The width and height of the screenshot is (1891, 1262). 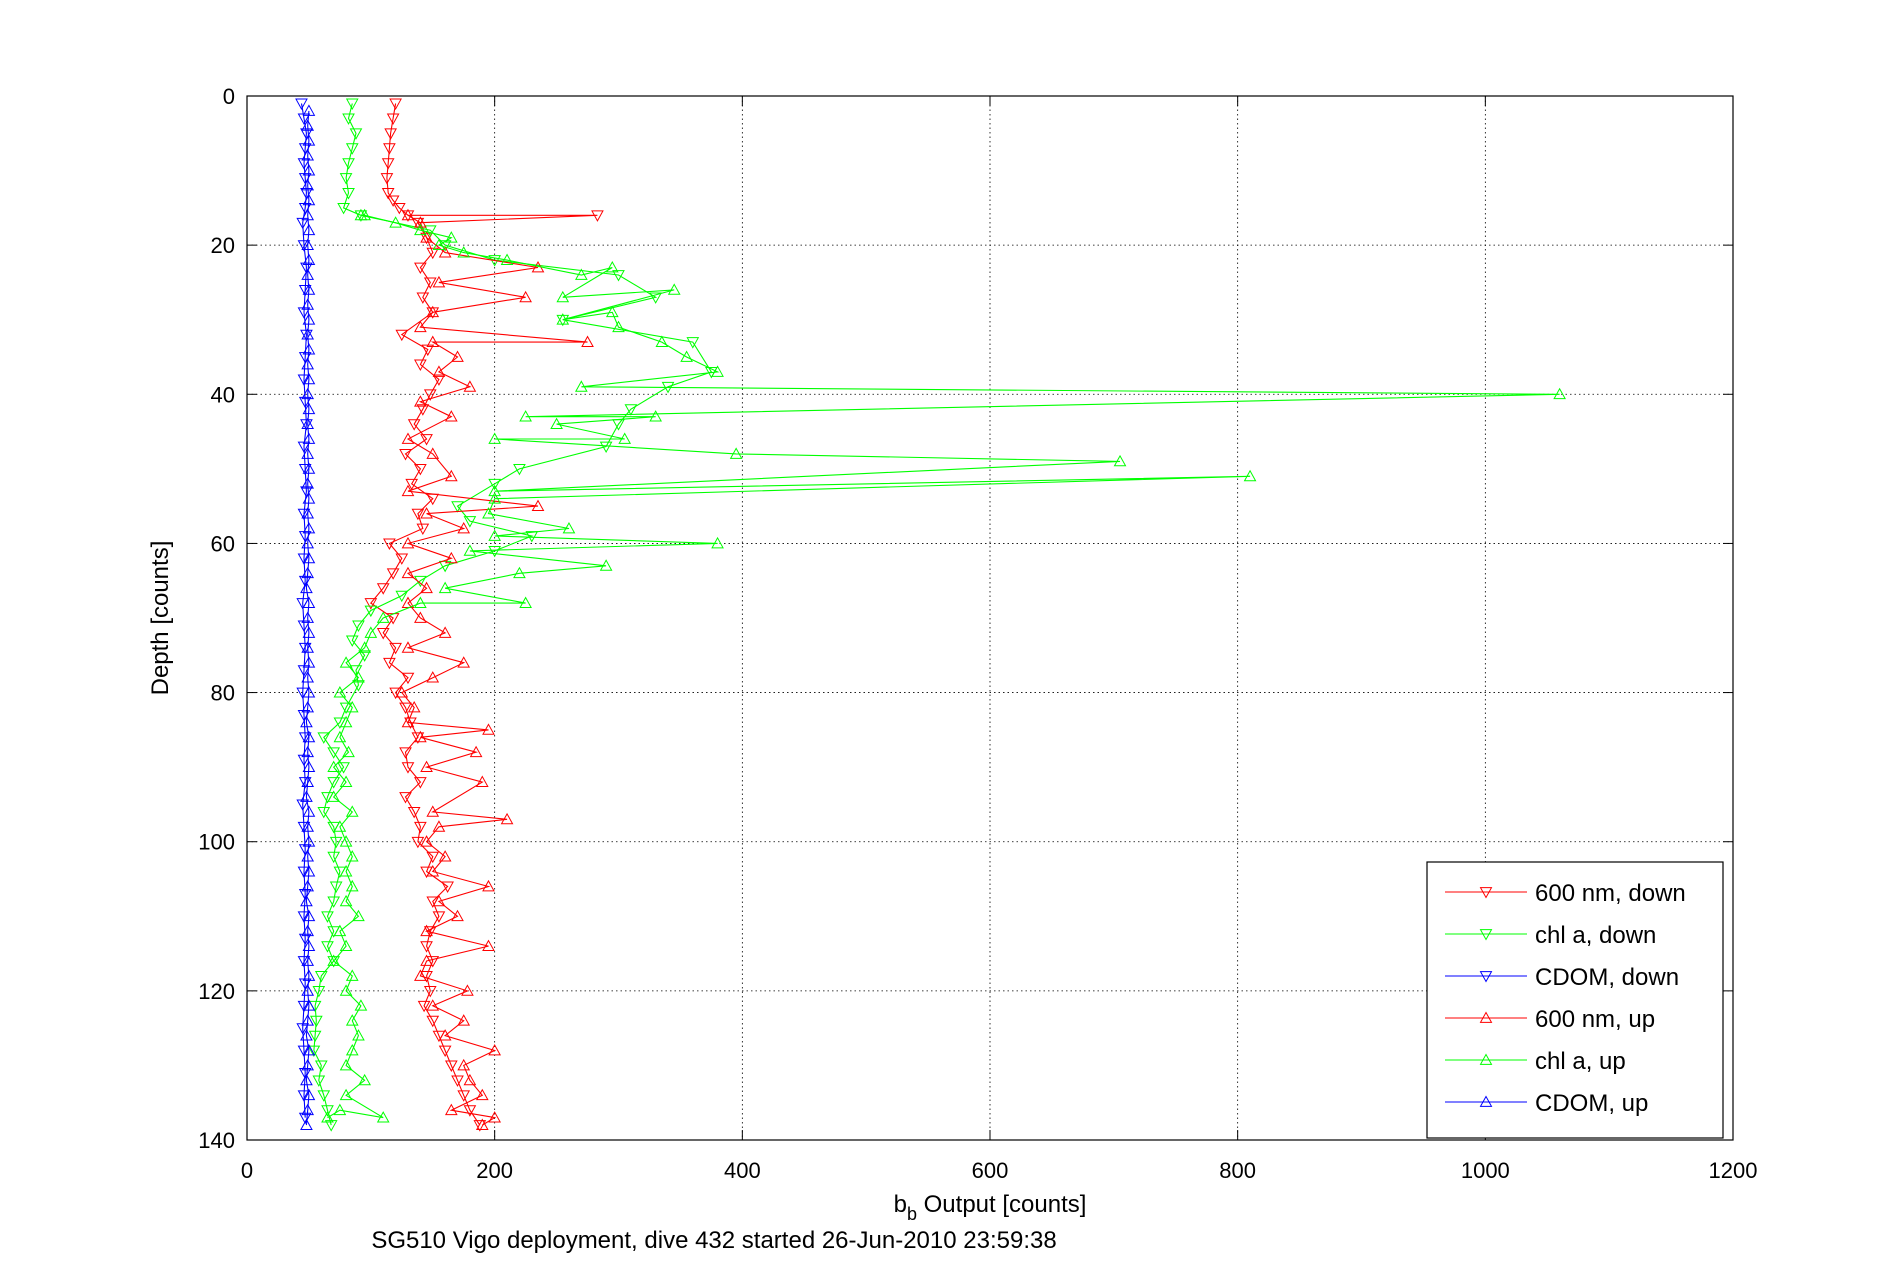 What do you see at coordinates (223, 394) in the screenshot?
I see `y-tick-label: 40` at bounding box center [223, 394].